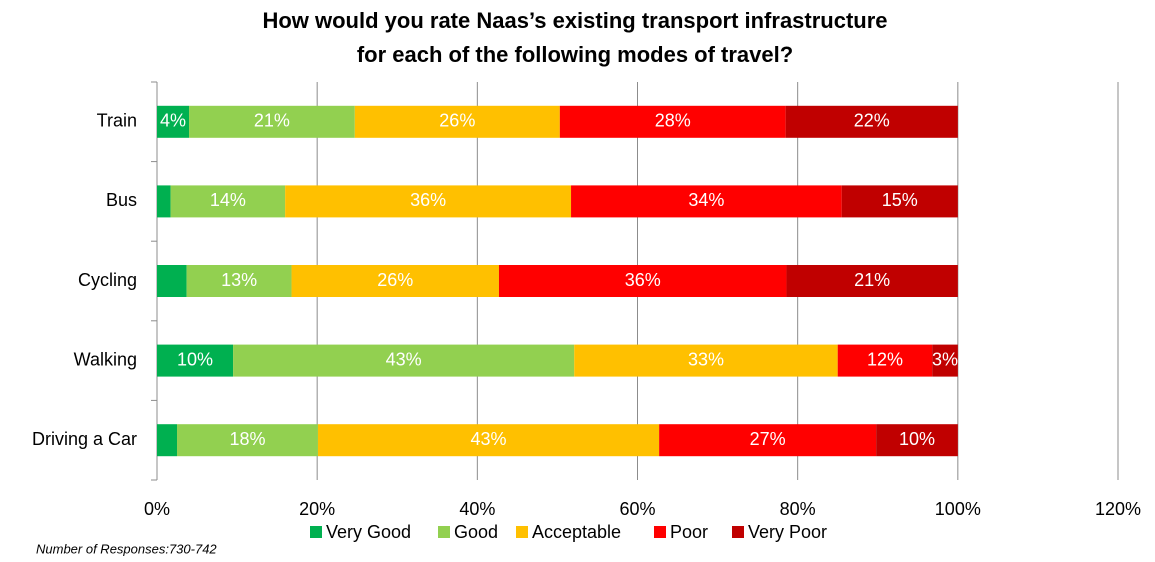  What do you see at coordinates (121, 200) in the screenshot?
I see `y-tick-label: Bus` at bounding box center [121, 200].